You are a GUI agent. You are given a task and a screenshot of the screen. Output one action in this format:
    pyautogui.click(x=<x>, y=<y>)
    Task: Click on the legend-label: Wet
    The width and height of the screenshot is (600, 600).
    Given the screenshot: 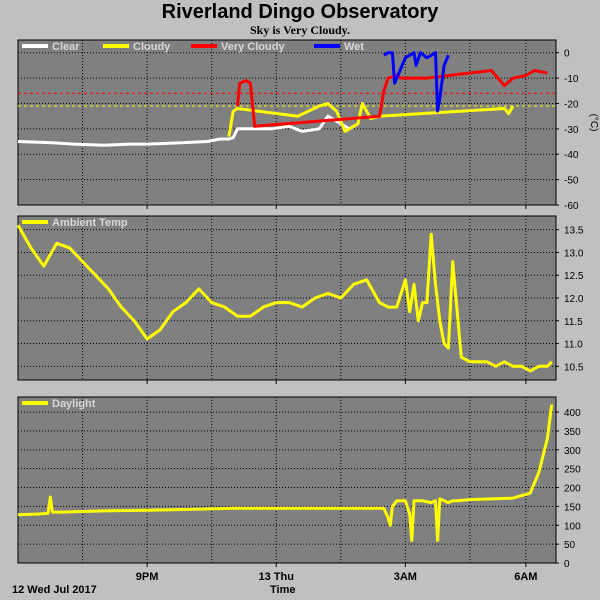 What is the action you would take?
    pyautogui.click(x=354, y=47)
    